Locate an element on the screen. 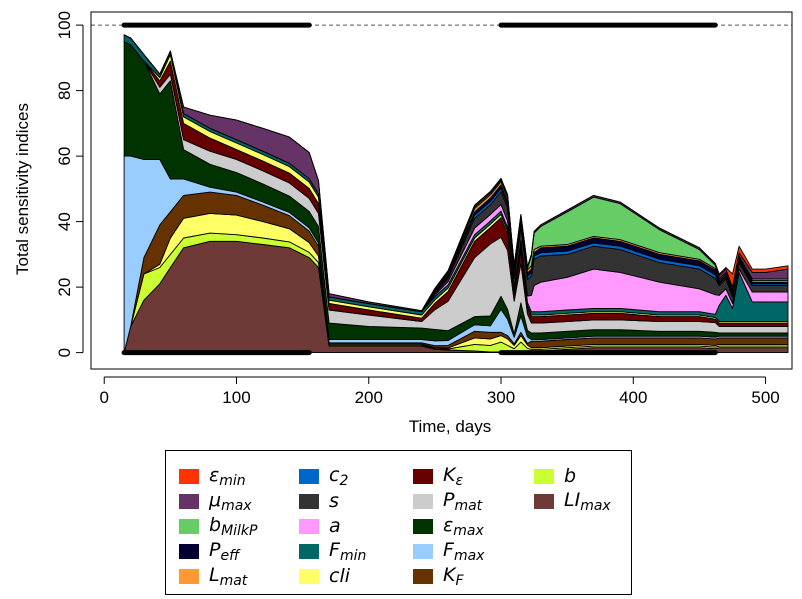  legend-item: cli is located at coordinates (332, 576).